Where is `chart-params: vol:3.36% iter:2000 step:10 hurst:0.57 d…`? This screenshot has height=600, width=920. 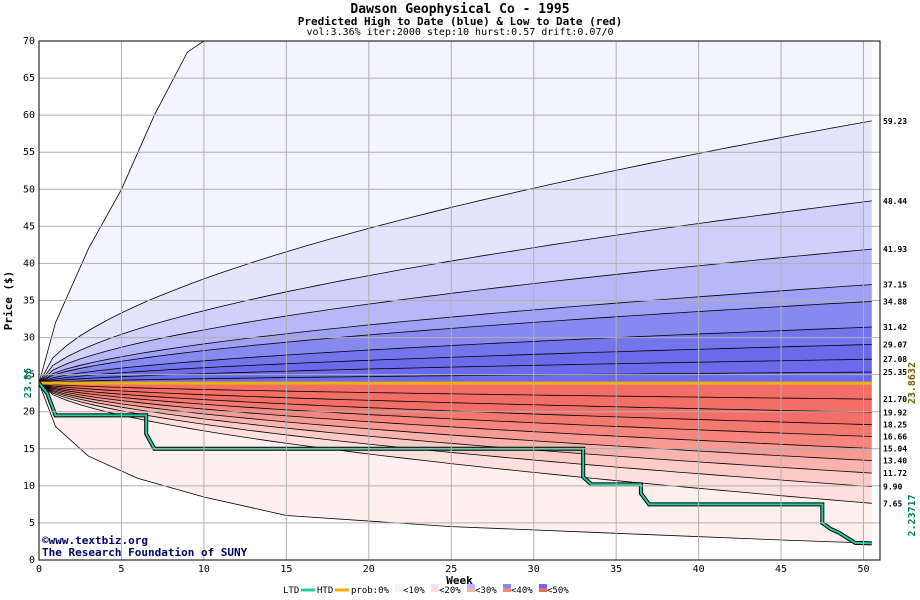 chart-params: vol:3.36% iter:2000 step:10 hurst:0.57 d… is located at coordinates (460, 32).